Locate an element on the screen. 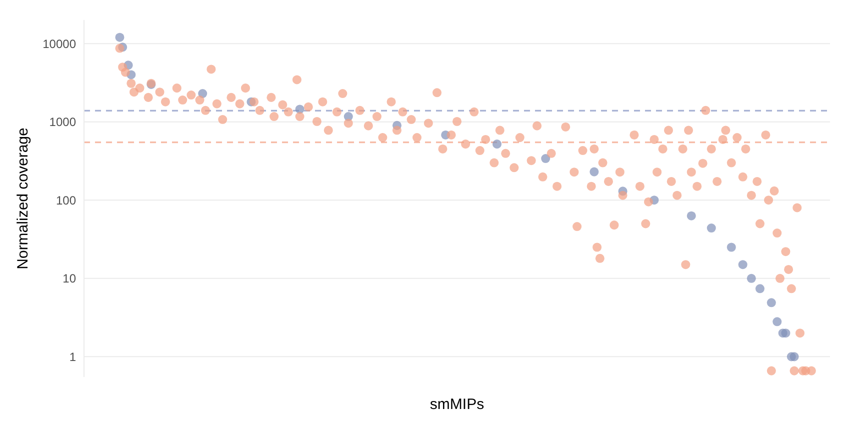  y-tick-label: 100 is located at coordinates (66, 200).